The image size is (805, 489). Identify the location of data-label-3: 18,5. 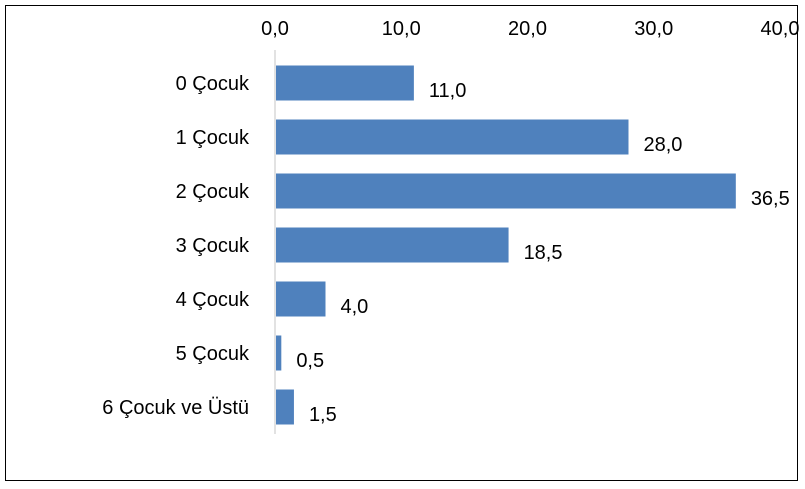
(543, 253).